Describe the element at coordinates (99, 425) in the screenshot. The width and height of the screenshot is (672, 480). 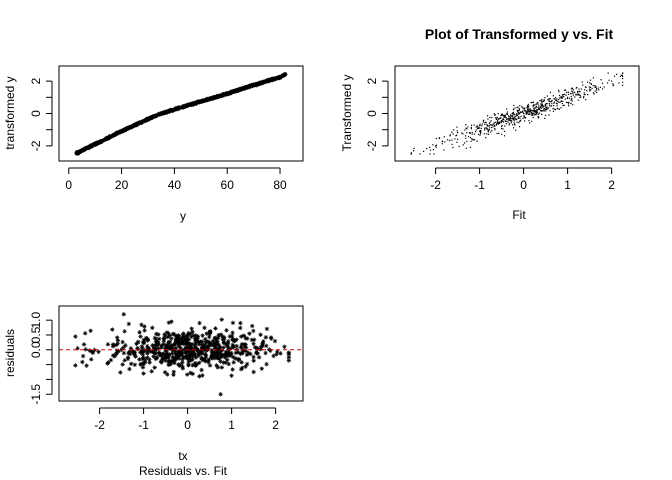
I see `x-tick-label: -2` at that location.